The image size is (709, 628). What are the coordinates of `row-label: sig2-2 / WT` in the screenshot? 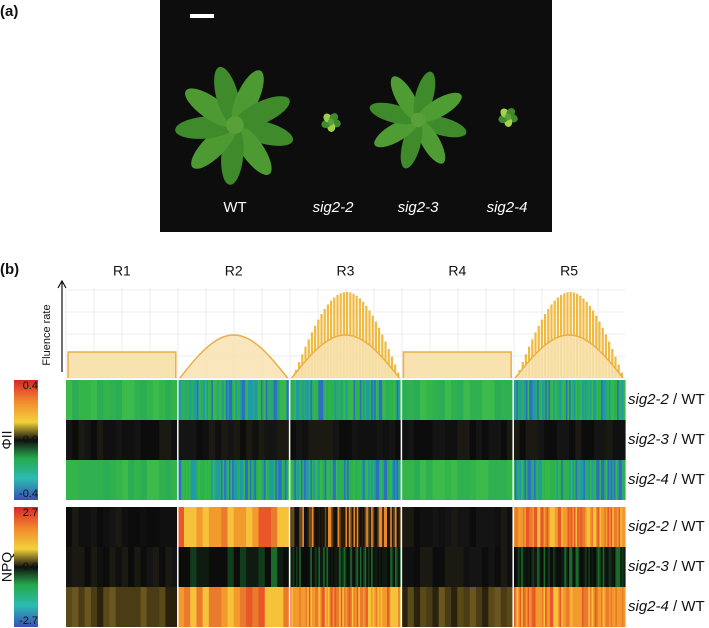 It's located at (666, 399).